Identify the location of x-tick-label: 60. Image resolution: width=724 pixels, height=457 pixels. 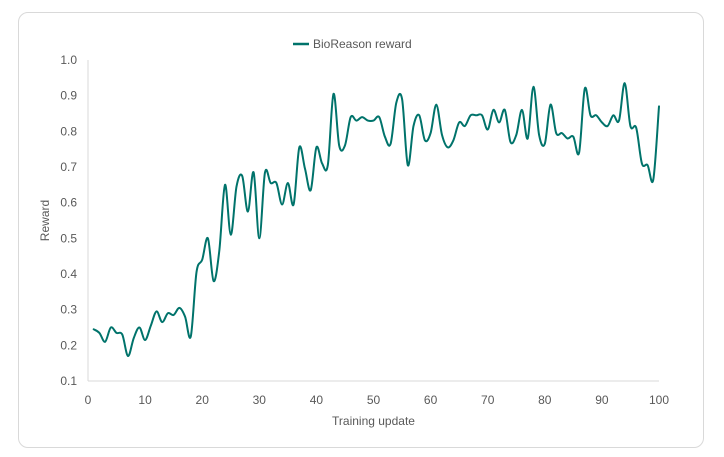
(431, 400).